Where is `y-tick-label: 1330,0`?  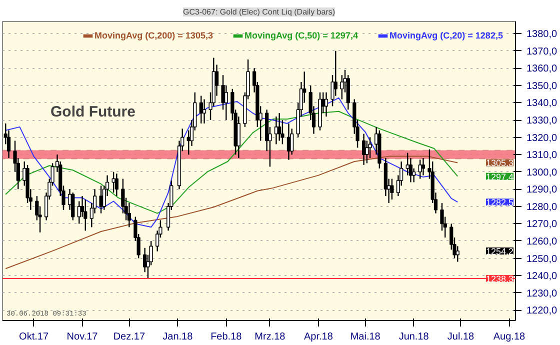 y-tick-label: 1330,0 is located at coordinates (542, 121).